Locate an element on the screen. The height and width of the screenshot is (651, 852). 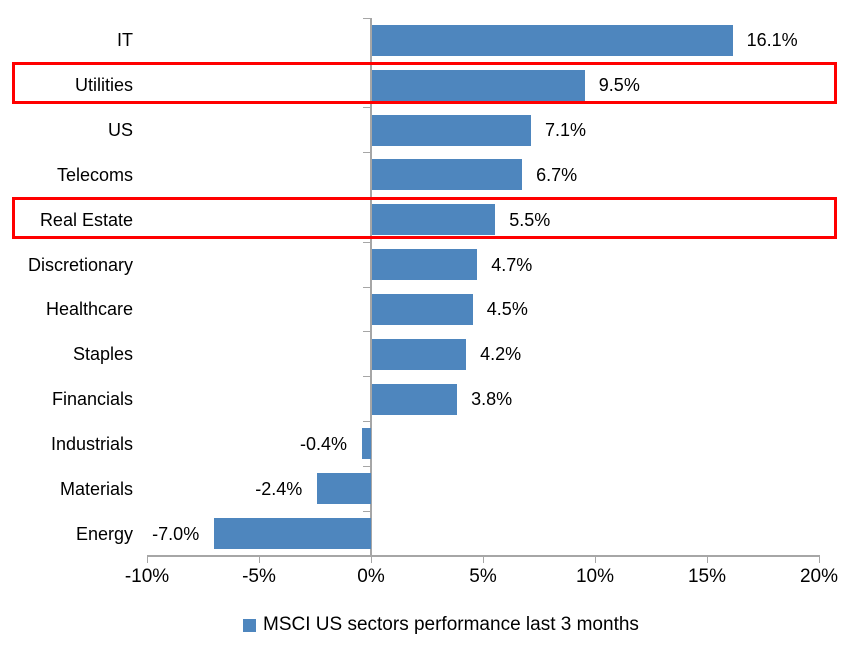
category-label: Materials is located at coordinates (96, 488).